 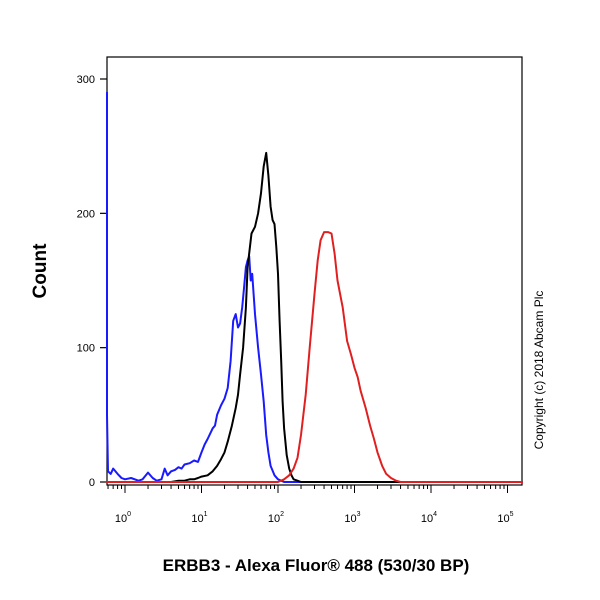 What do you see at coordinates (276, 518) in the screenshot?
I see `x-tick-label: 10²` at bounding box center [276, 518].